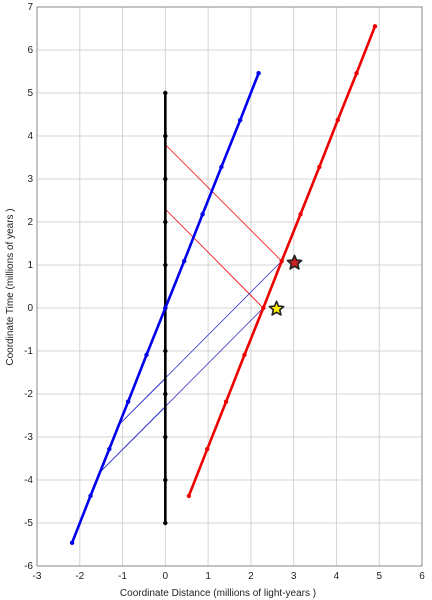 The image size is (432, 600). What do you see at coordinates (30, 265) in the screenshot?
I see `y-tick-label: 1` at bounding box center [30, 265].